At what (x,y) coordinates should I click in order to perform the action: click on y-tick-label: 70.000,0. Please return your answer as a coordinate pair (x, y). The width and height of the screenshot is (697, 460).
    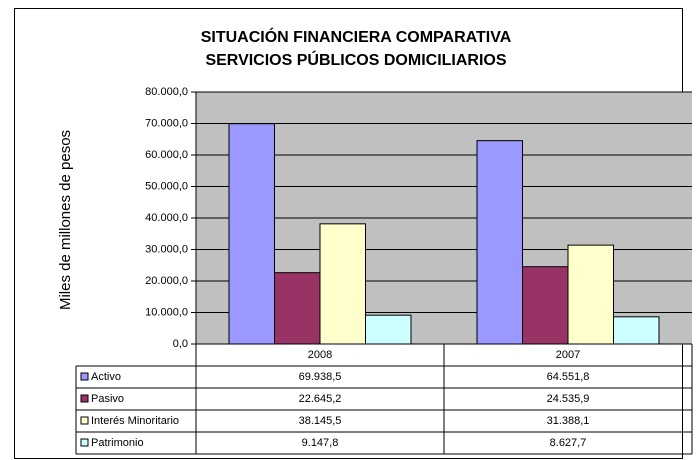
    Looking at the image, I should click on (166, 123).